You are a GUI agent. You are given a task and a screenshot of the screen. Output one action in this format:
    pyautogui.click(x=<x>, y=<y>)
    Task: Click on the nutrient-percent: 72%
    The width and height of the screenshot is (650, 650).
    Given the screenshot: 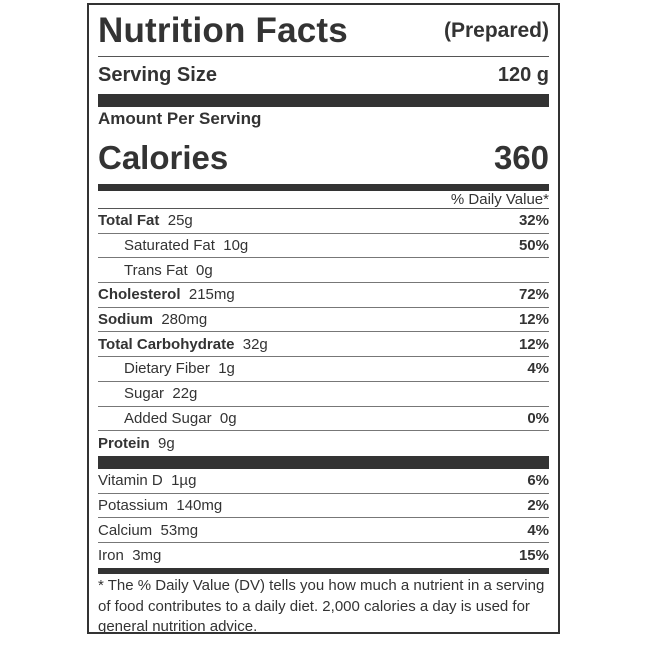 What is the action you would take?
    pyautogui.click(x=533, y=295)
    